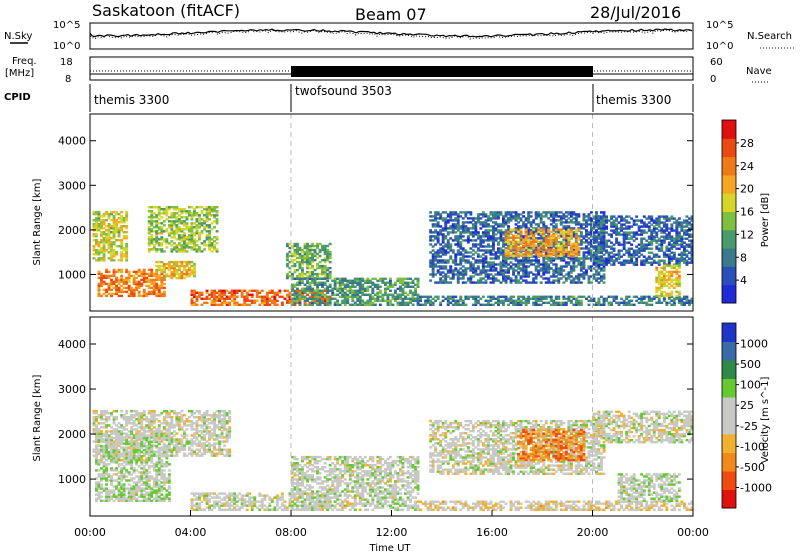 Image resolution: width=800 pixels, height=554 pixels. What do you see at coordinates (72, 230) in the screenshot?
I see `power-ytick-label: 2000` at bounding box center [72, 230].